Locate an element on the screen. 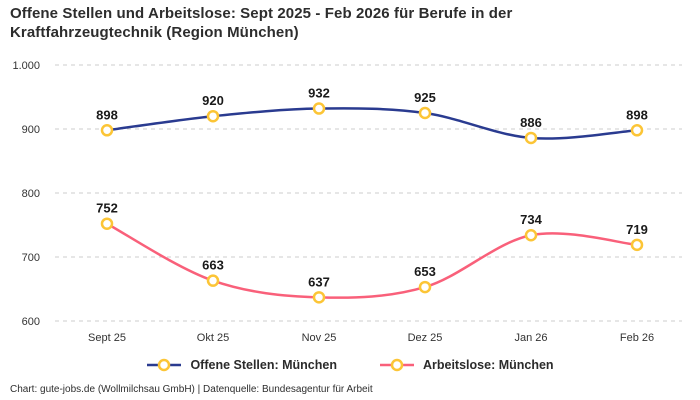  data-point-value-label: 886 is located at coordinates (531, 122).